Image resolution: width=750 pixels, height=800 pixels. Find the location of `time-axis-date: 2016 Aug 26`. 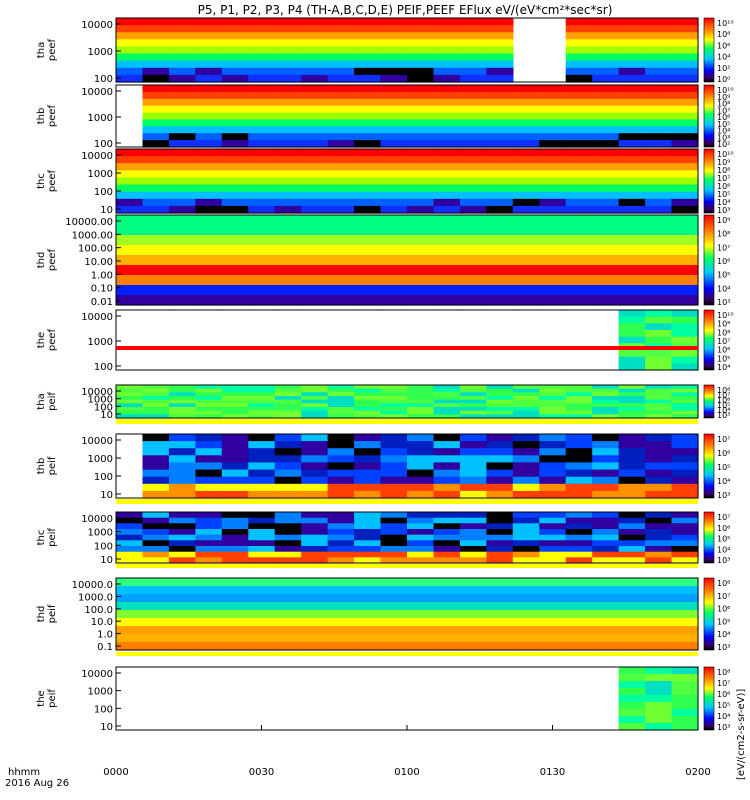

time-axis-date: 2016 Aug 26 is located at coordinates (37, 783).